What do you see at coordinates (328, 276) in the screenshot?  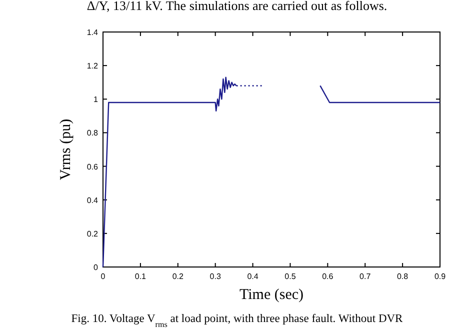 I see `x-tick-label: 0.6` at bounding box center [328, 276].